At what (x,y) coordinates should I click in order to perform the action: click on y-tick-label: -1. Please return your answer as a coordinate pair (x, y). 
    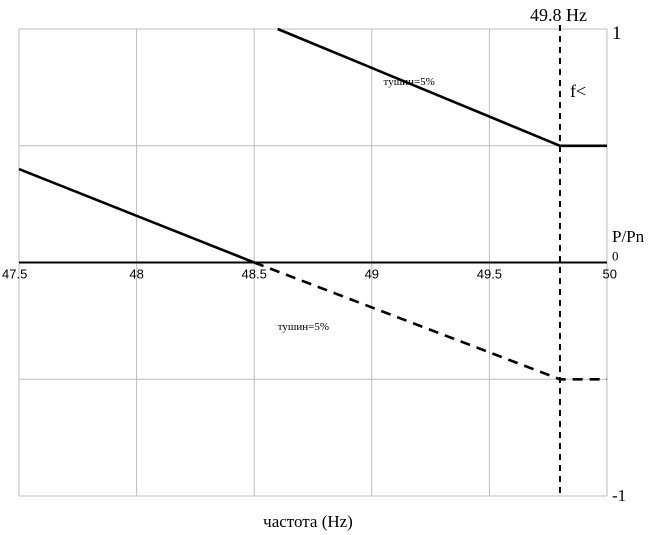
    Looking at the image, I should click on (619, 495).